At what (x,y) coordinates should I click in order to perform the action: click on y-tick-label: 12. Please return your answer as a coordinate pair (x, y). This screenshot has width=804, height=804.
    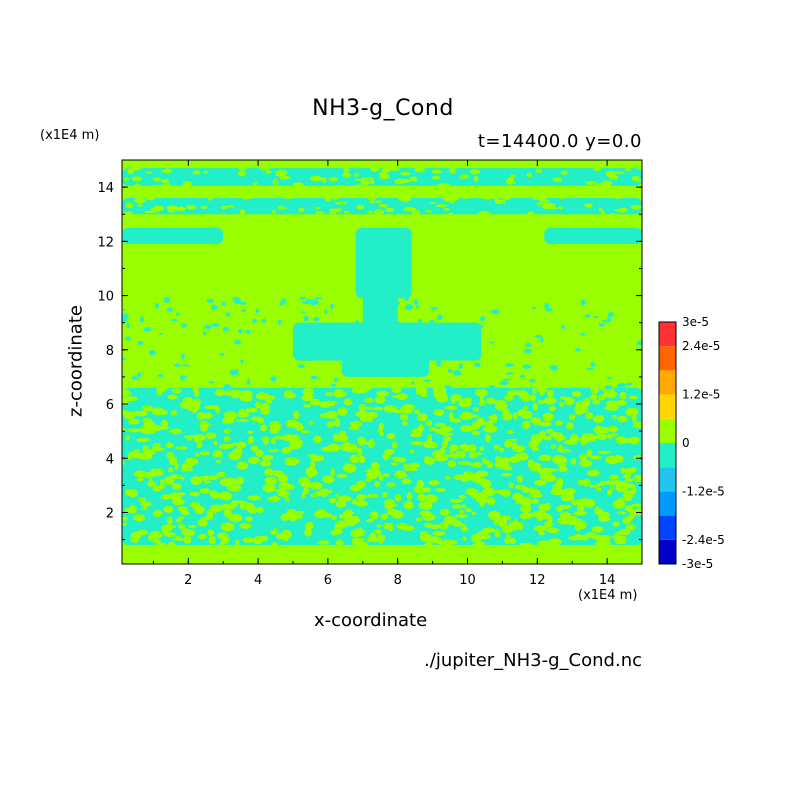
    Looking at the image, I should click on (105, 242).